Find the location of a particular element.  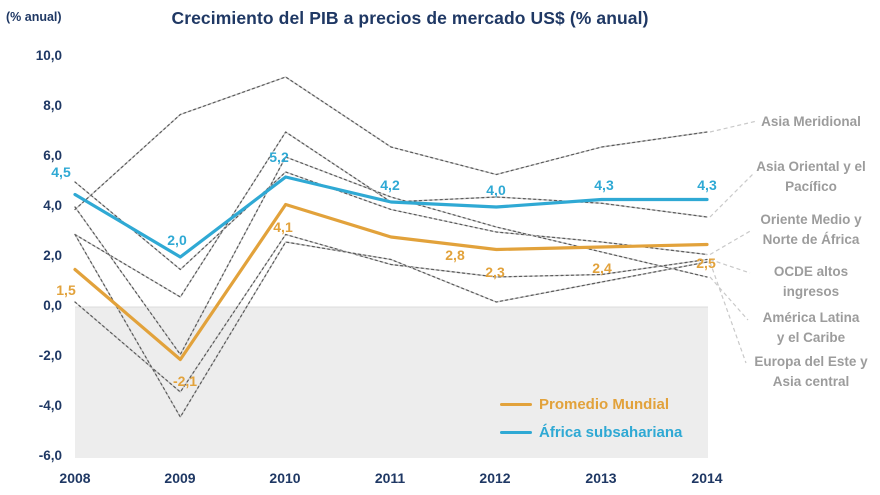

x-tick-label: 2009 is located at coordinates (180, 478).